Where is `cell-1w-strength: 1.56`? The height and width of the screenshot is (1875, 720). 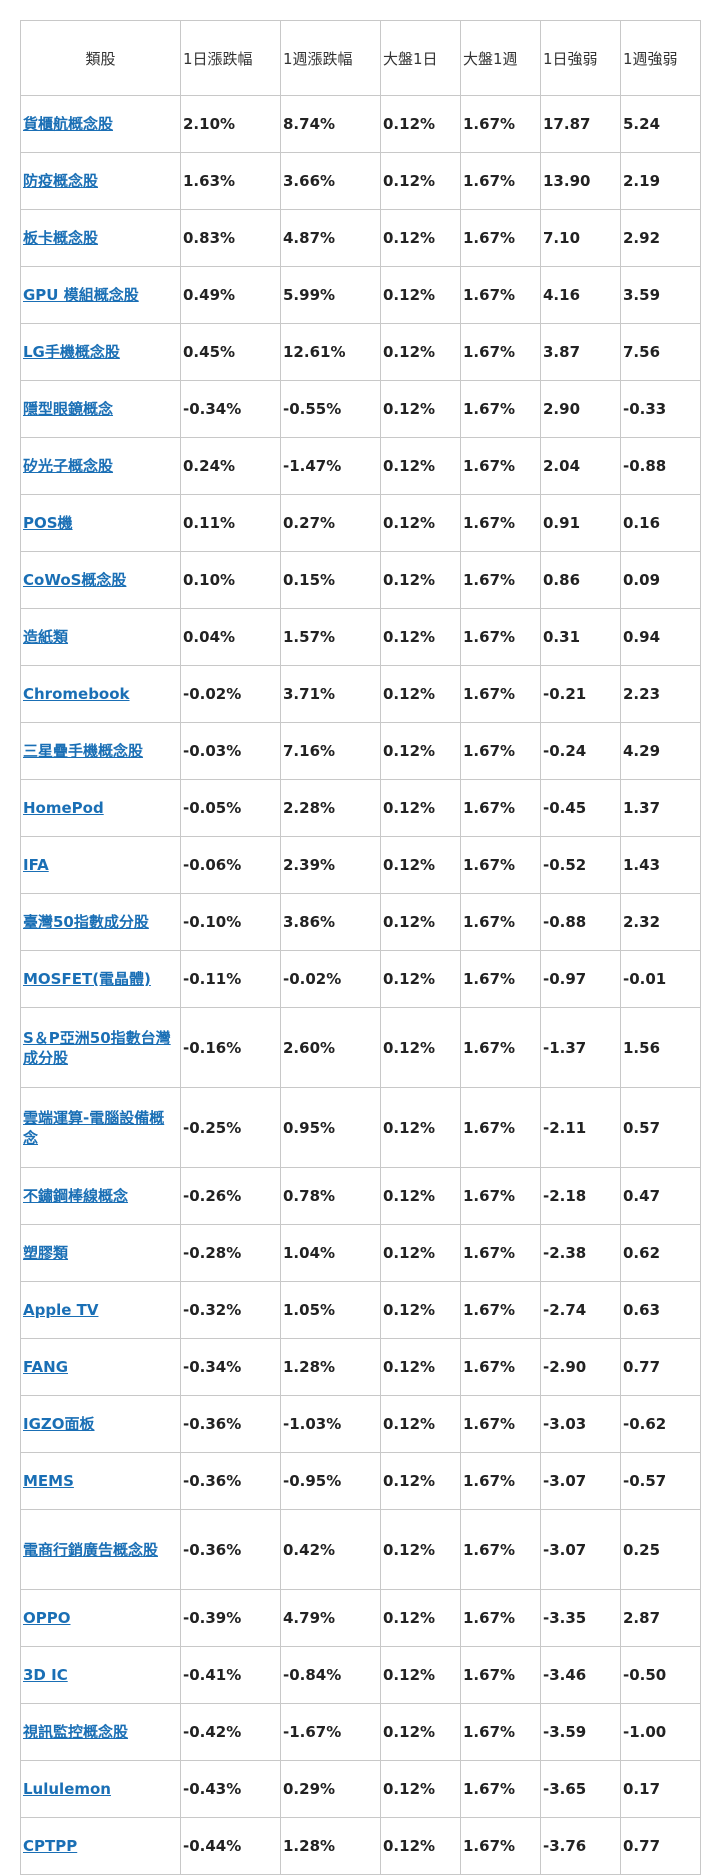
cell-1w-strength: 1.56 is located at coordinates (660, 1047).